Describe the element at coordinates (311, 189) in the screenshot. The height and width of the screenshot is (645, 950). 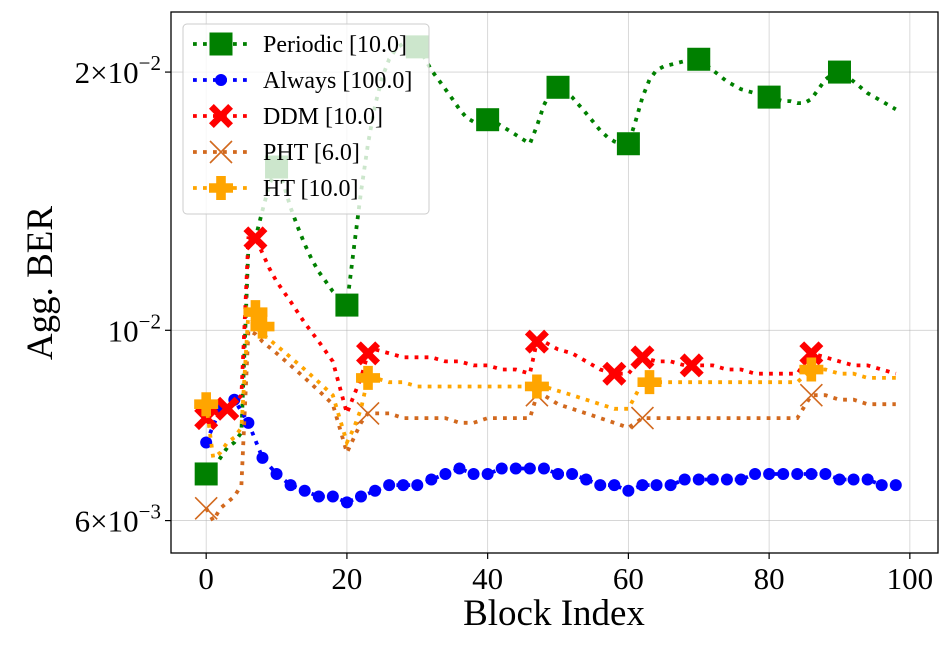
I see `legend-label: HT [10.0]` at that location.